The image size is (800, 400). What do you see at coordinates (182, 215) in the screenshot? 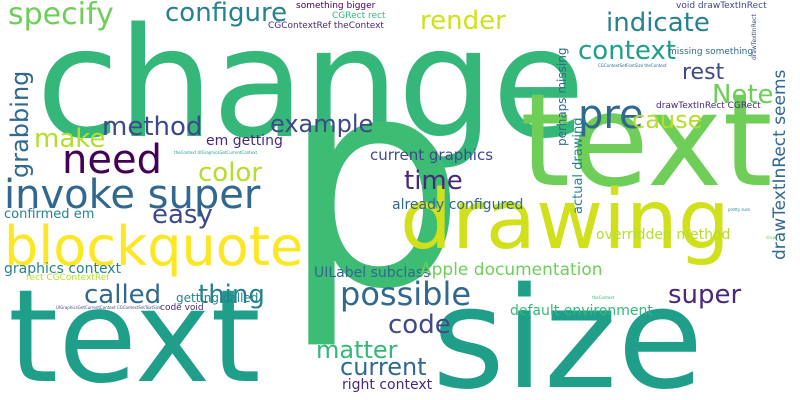
I see `word-easy: easy` at bounding box center [182, 215].